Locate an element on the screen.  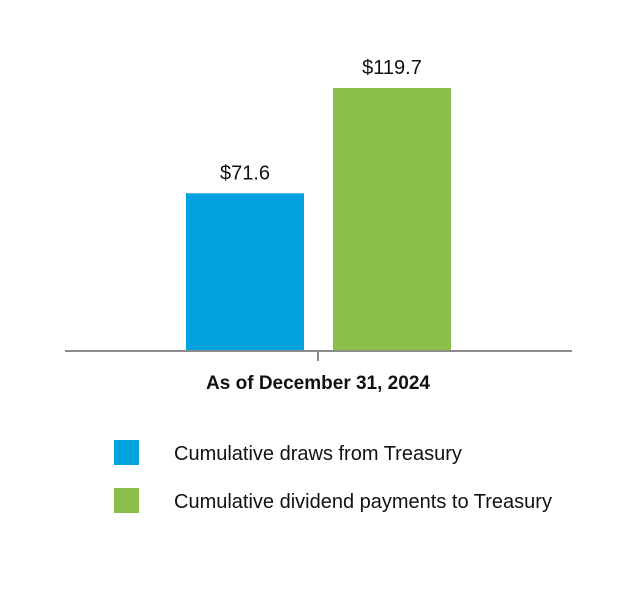
bar-draws is located at coordinates (245, 271).